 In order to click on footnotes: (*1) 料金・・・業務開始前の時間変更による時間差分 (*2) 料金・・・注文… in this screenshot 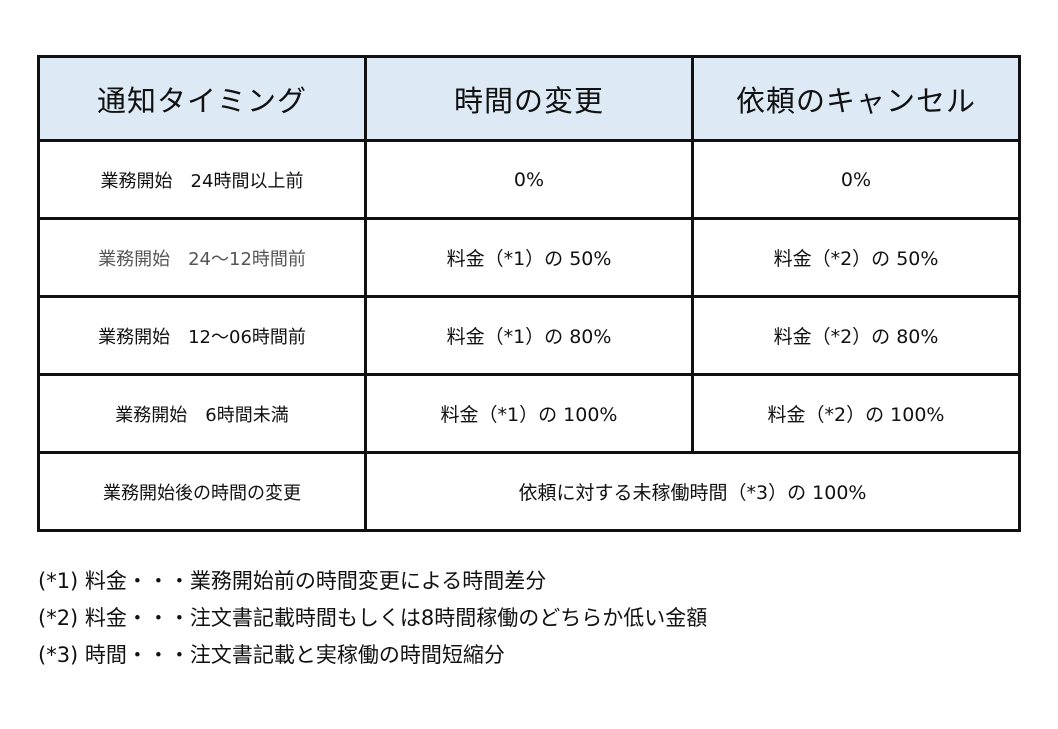, I will do `click(372, 618)`.